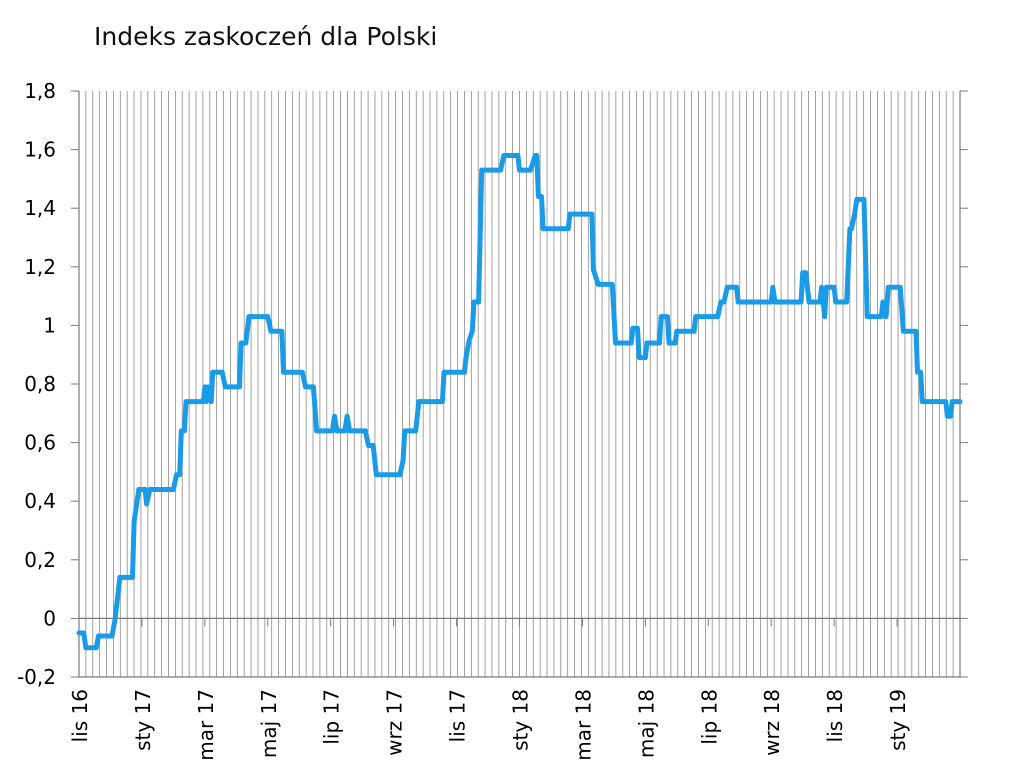  Describe the element at coordinates (40, 443) in the screenshot. I see `y-tick-label: 0,6` at that location.